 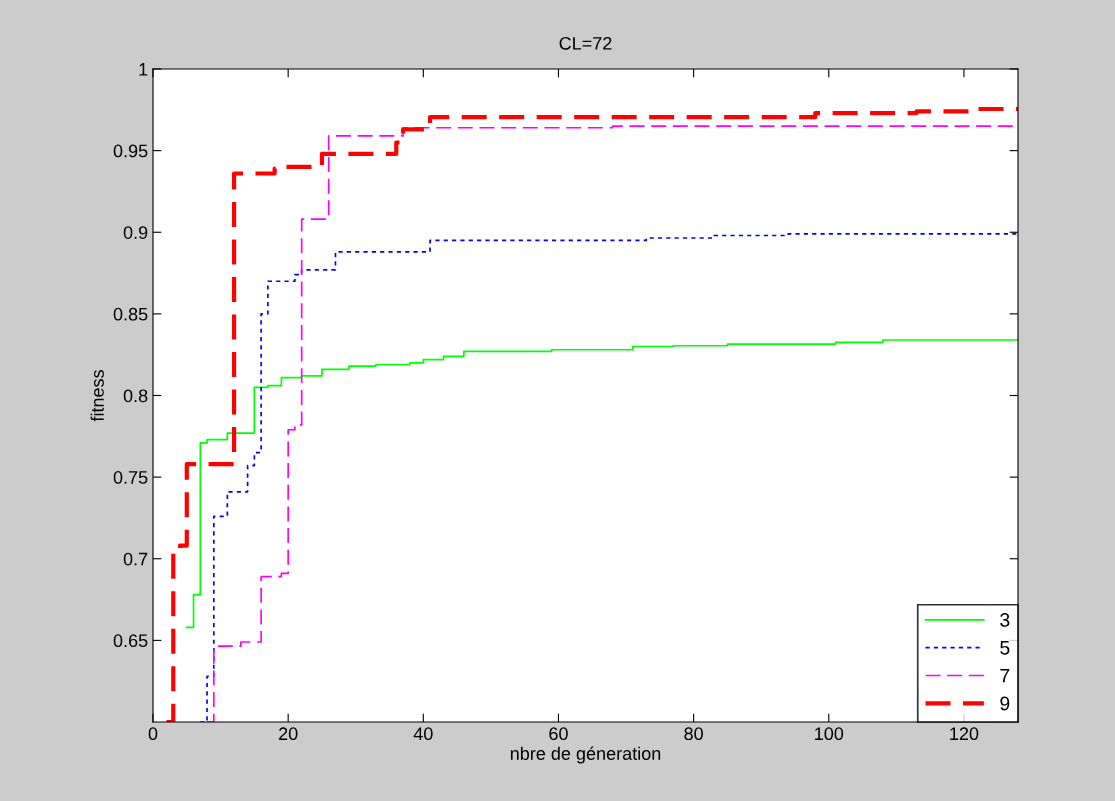 I want to click on y-tick-label: 0.9, so click(x=135, y=232).